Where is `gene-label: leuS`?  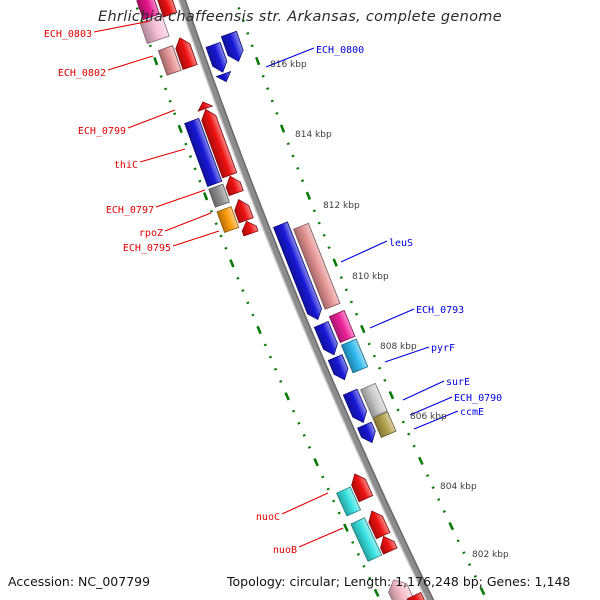 gene-label: leuS is located at coordinates (401, 243).